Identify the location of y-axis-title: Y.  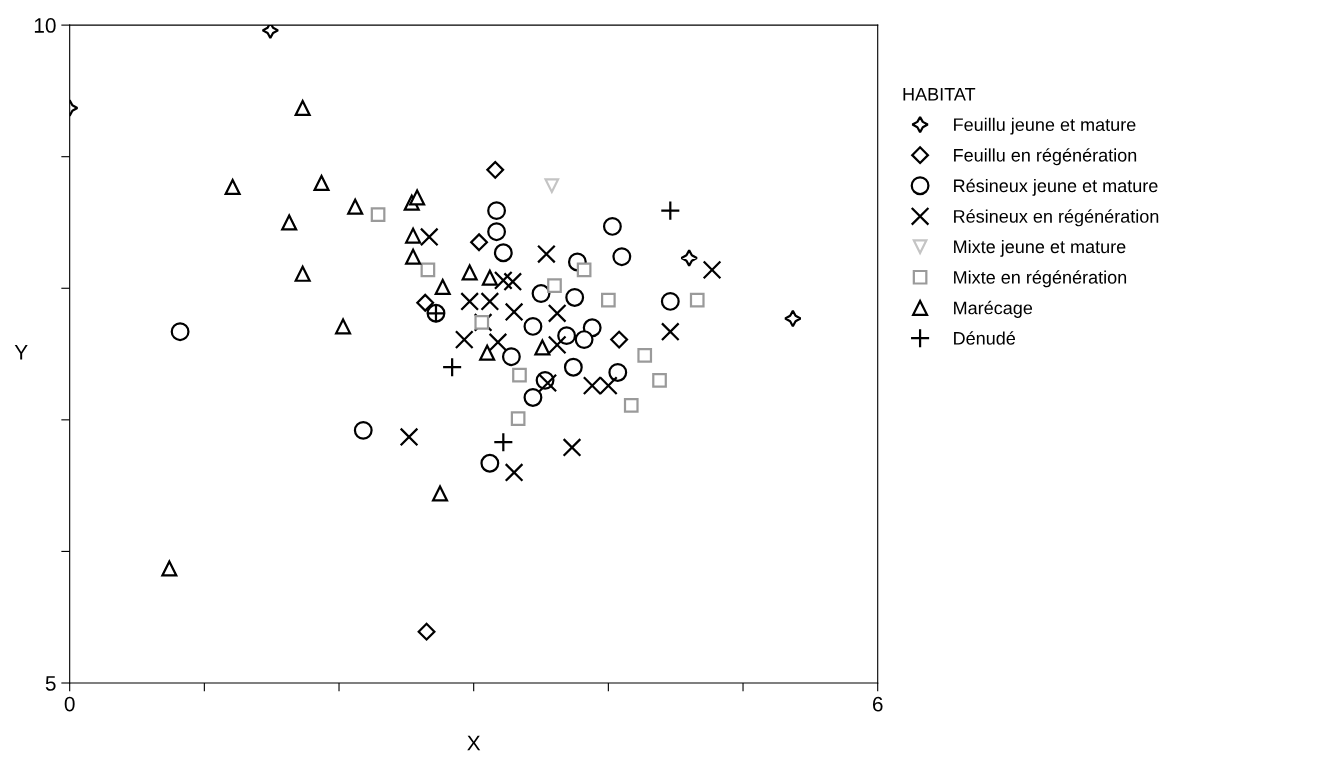
(21, 352).